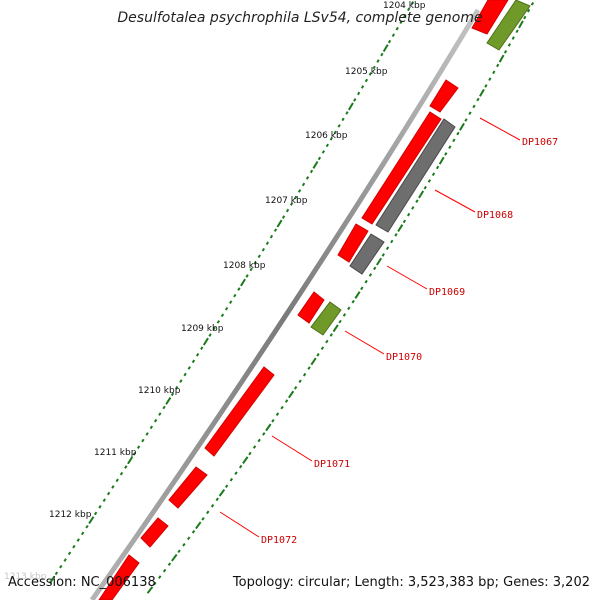 The height and width of the screenshot is (600, 600). Describe the element at coordinates (500, 129) in the screenshot. I see `leader-dp1067` at that location.